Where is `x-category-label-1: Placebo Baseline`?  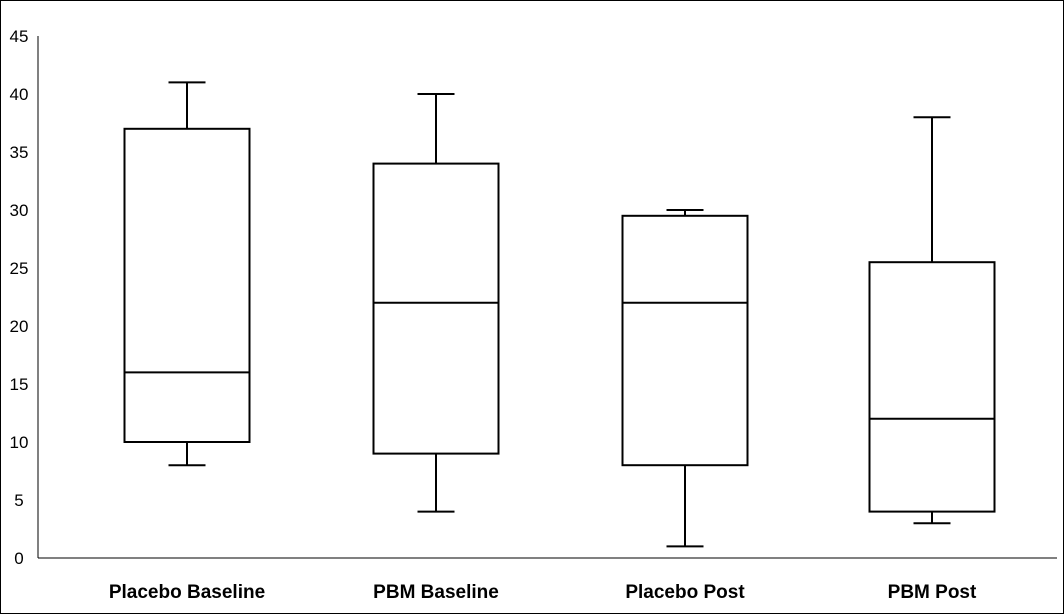 x-category-label-1: Placebo Baseline is located at coordinates (187, 592).